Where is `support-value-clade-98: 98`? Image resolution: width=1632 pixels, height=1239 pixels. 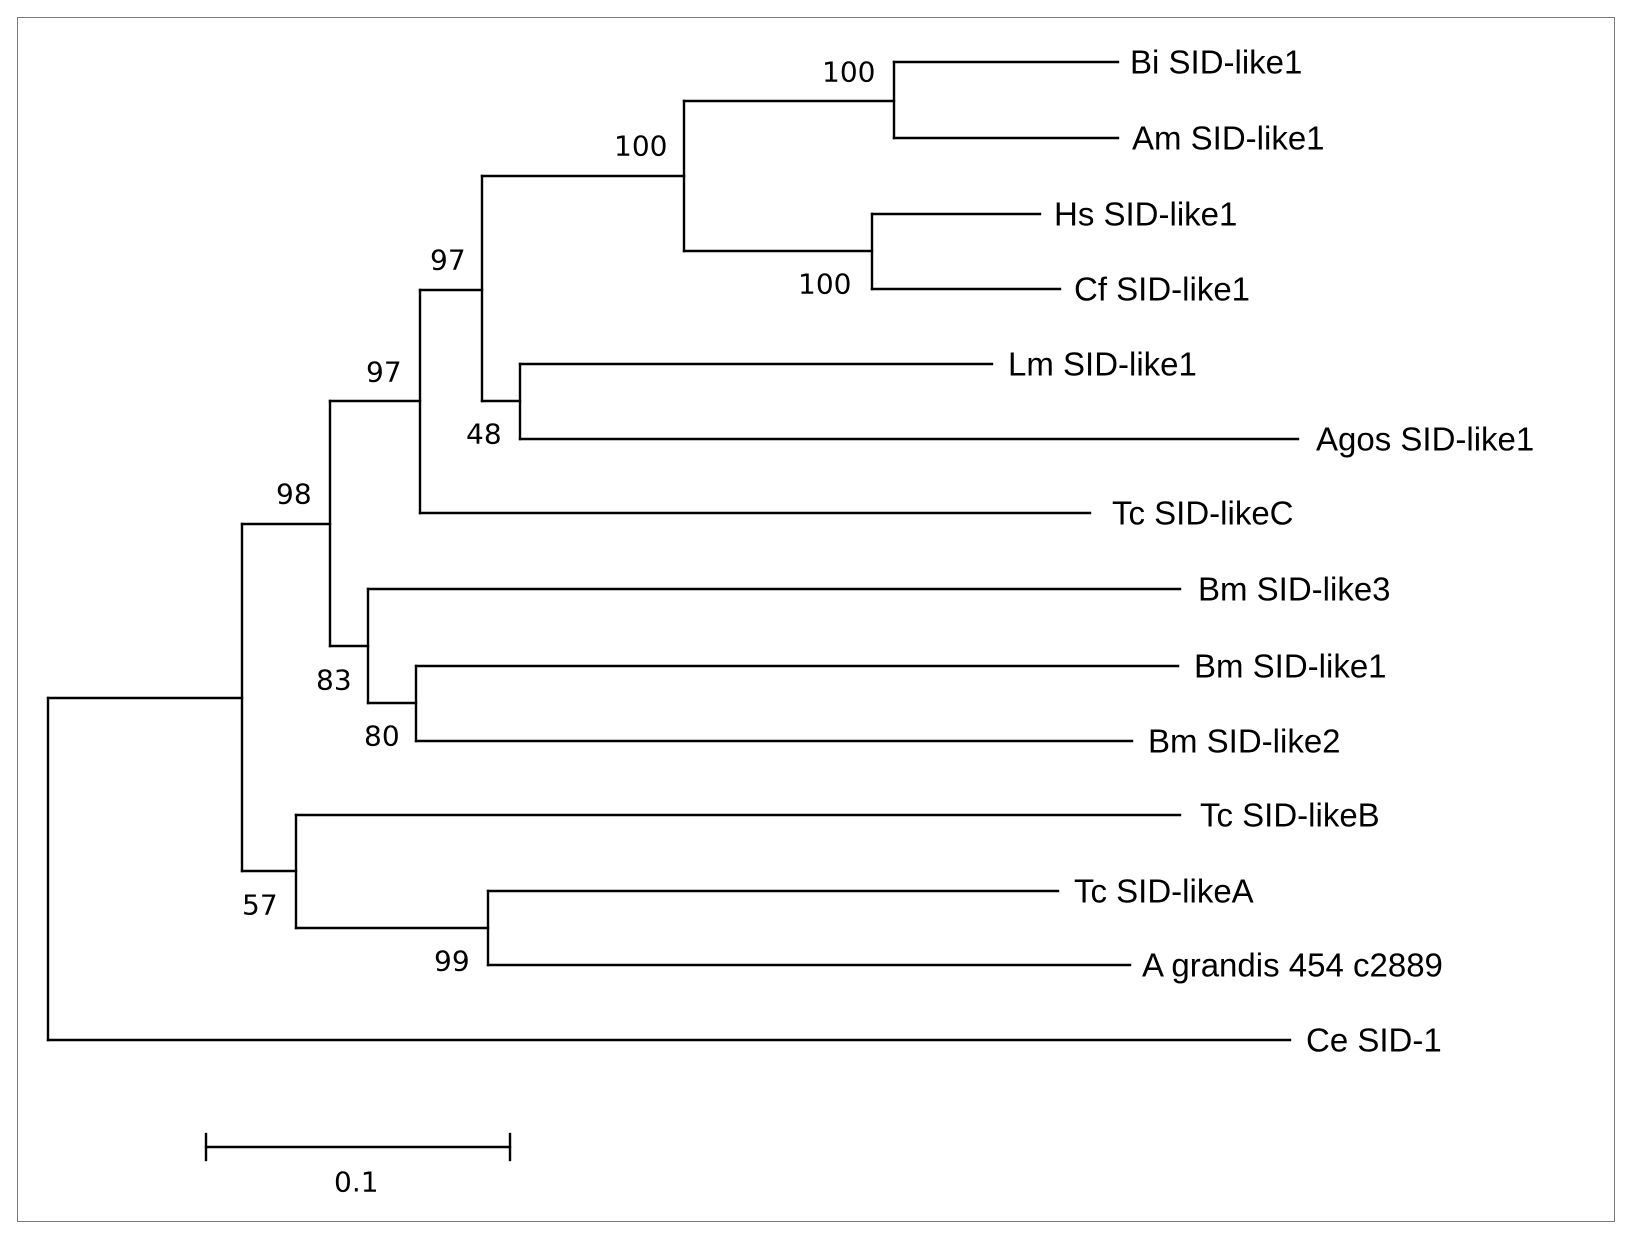 support-value-clade-98: 98 is located at coordinates (294, 494).